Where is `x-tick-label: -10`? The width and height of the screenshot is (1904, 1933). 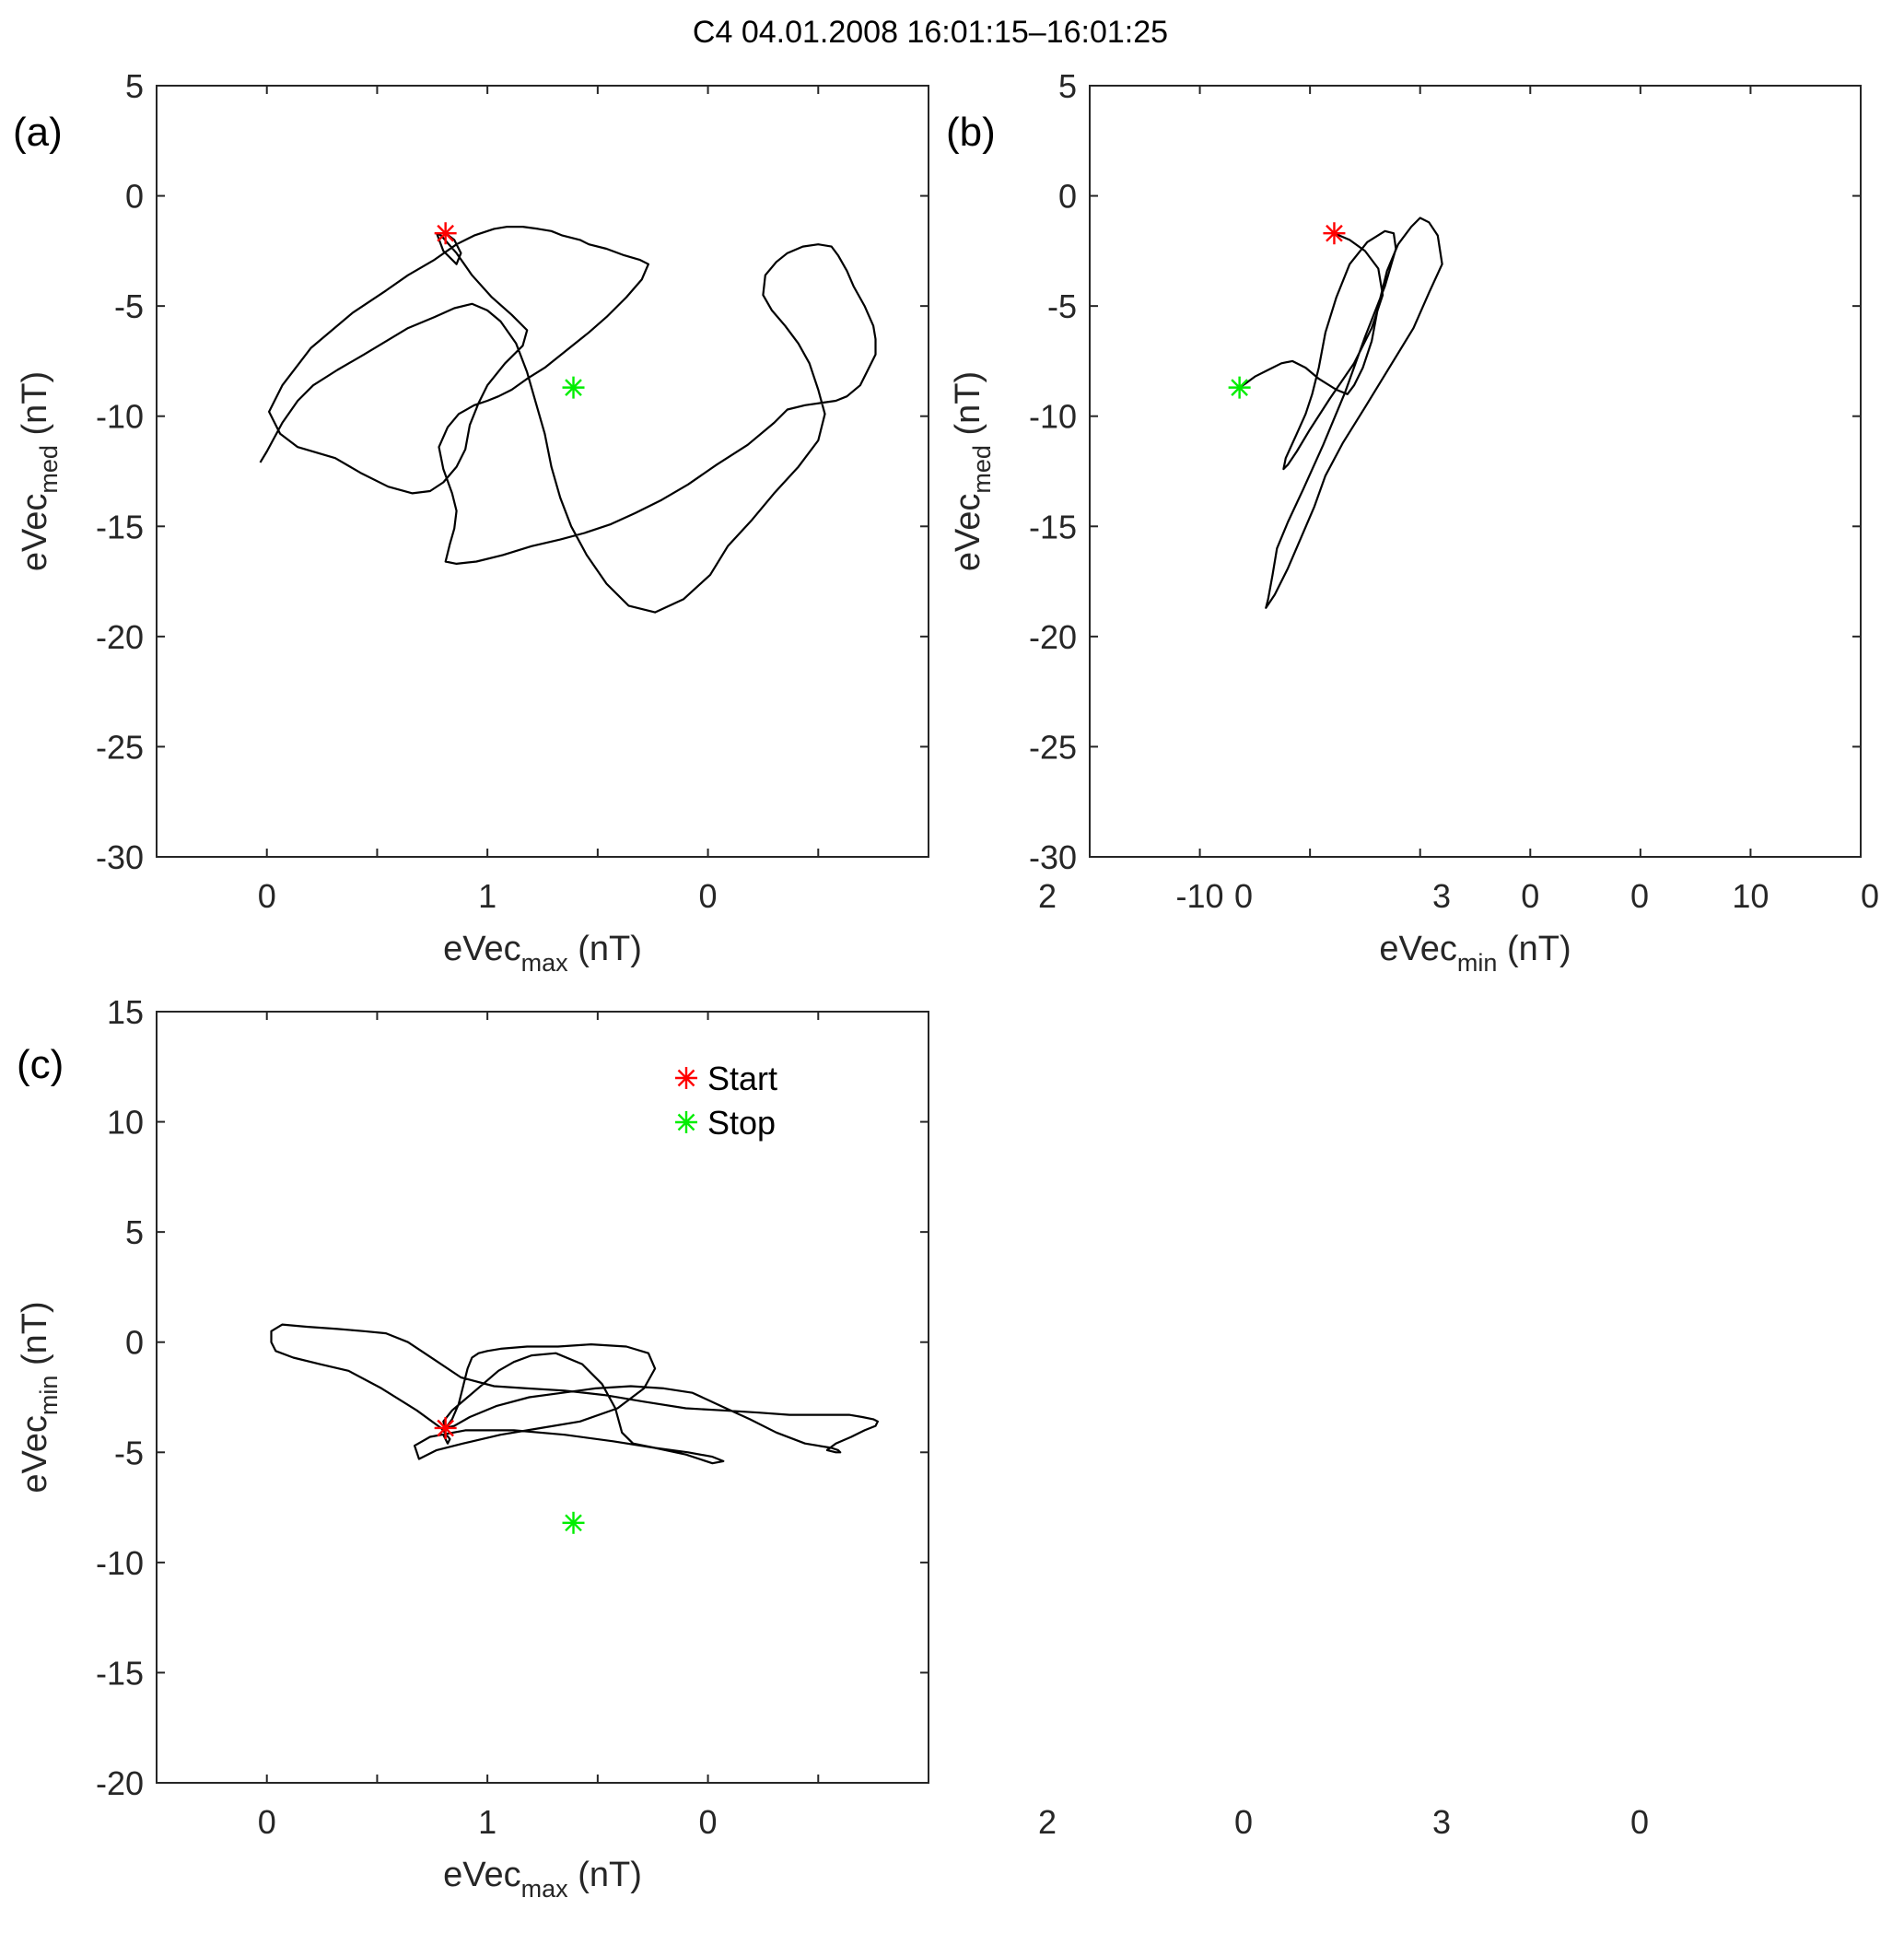
x-tick-label: -10 is located at coordinates (1200, 896).